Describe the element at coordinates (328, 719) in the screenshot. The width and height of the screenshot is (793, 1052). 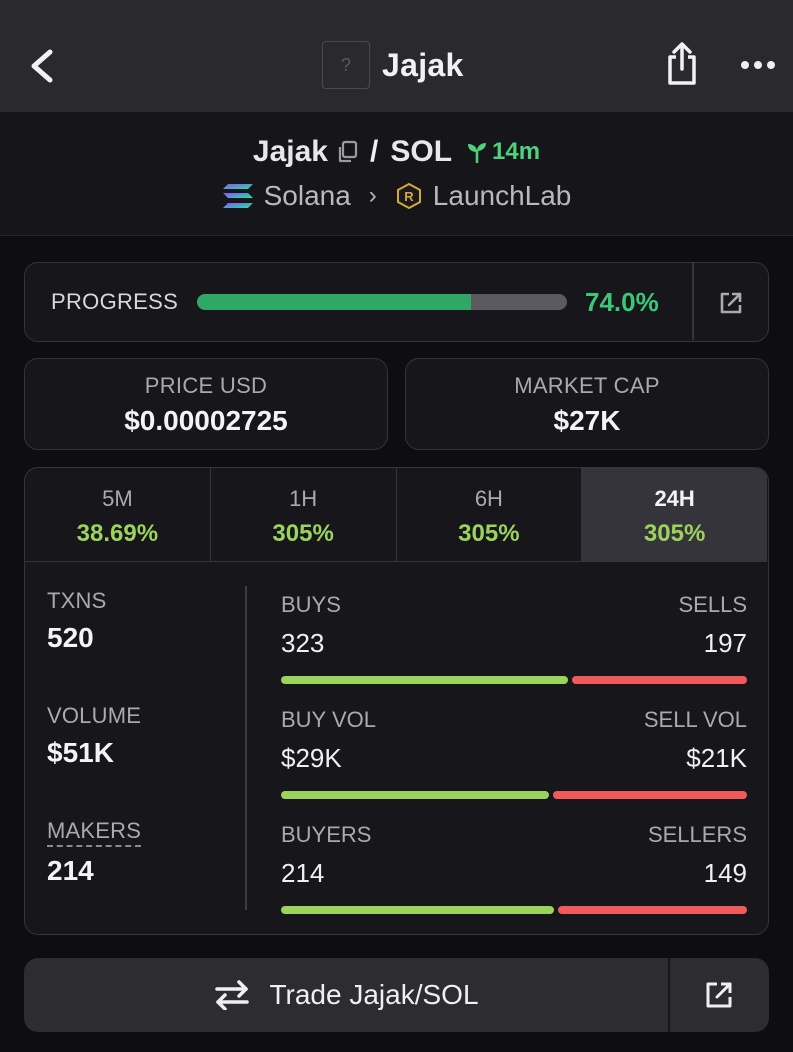
I see `buy-vol-label: BUY VOL` at that location.